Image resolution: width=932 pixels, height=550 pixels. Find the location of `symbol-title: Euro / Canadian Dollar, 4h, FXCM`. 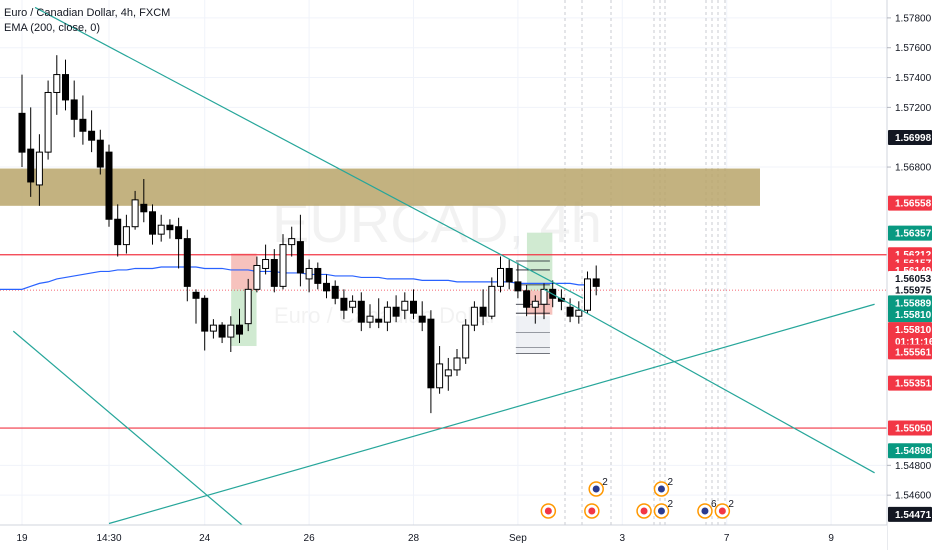

symbol-title: Euro / Canadian Dollar, 4h, FXCM is located at coordinates (87, 13).